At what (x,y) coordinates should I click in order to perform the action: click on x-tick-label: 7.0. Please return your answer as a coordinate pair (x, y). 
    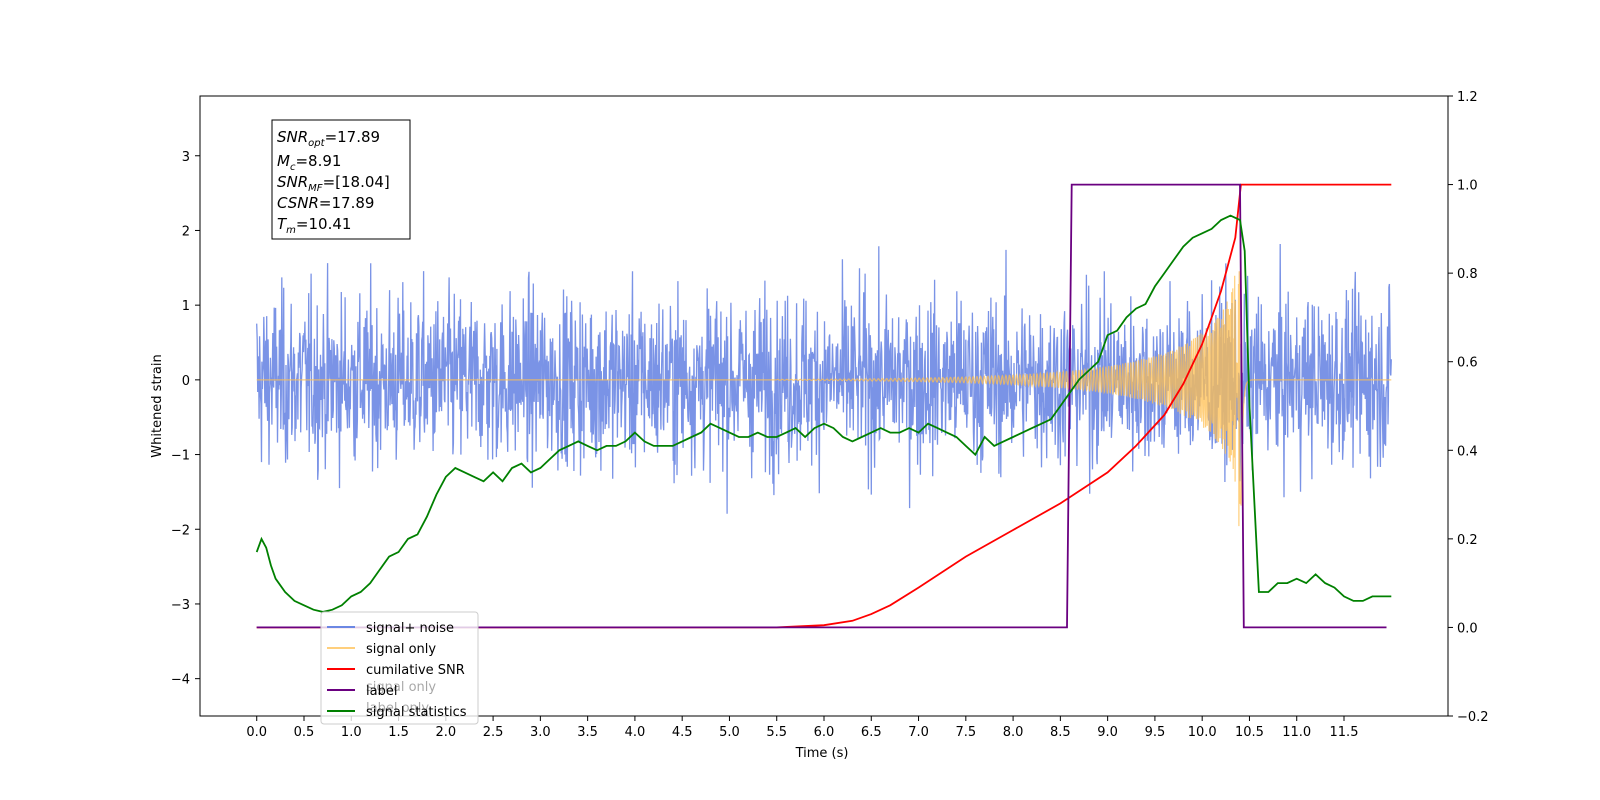
    Looking at the image, I should click on (918, 732).